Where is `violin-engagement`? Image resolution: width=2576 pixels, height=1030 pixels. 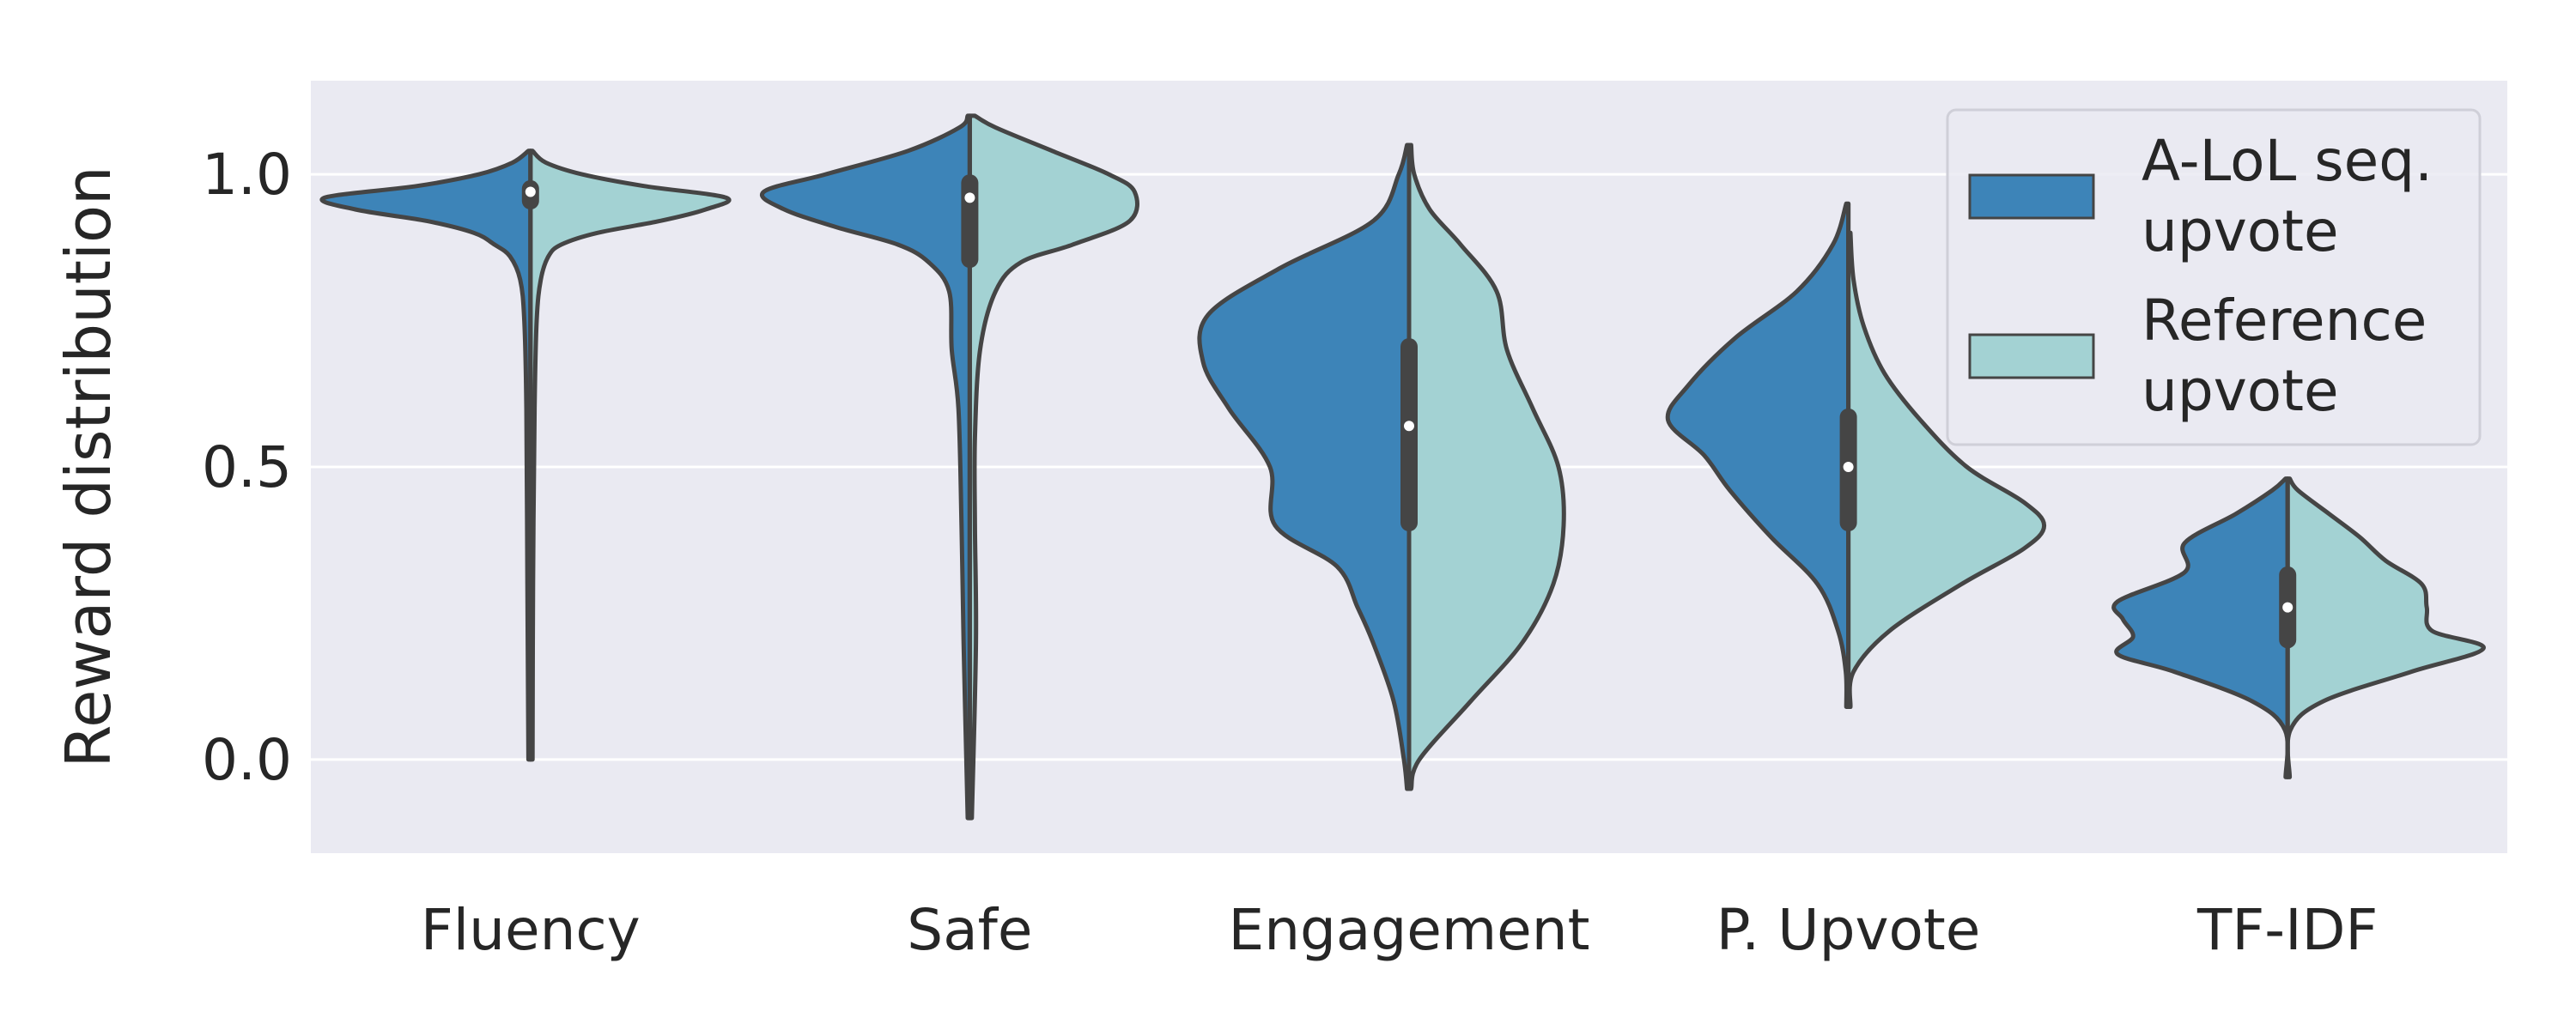
violin-engagement is located at coordinates (1382, 466).